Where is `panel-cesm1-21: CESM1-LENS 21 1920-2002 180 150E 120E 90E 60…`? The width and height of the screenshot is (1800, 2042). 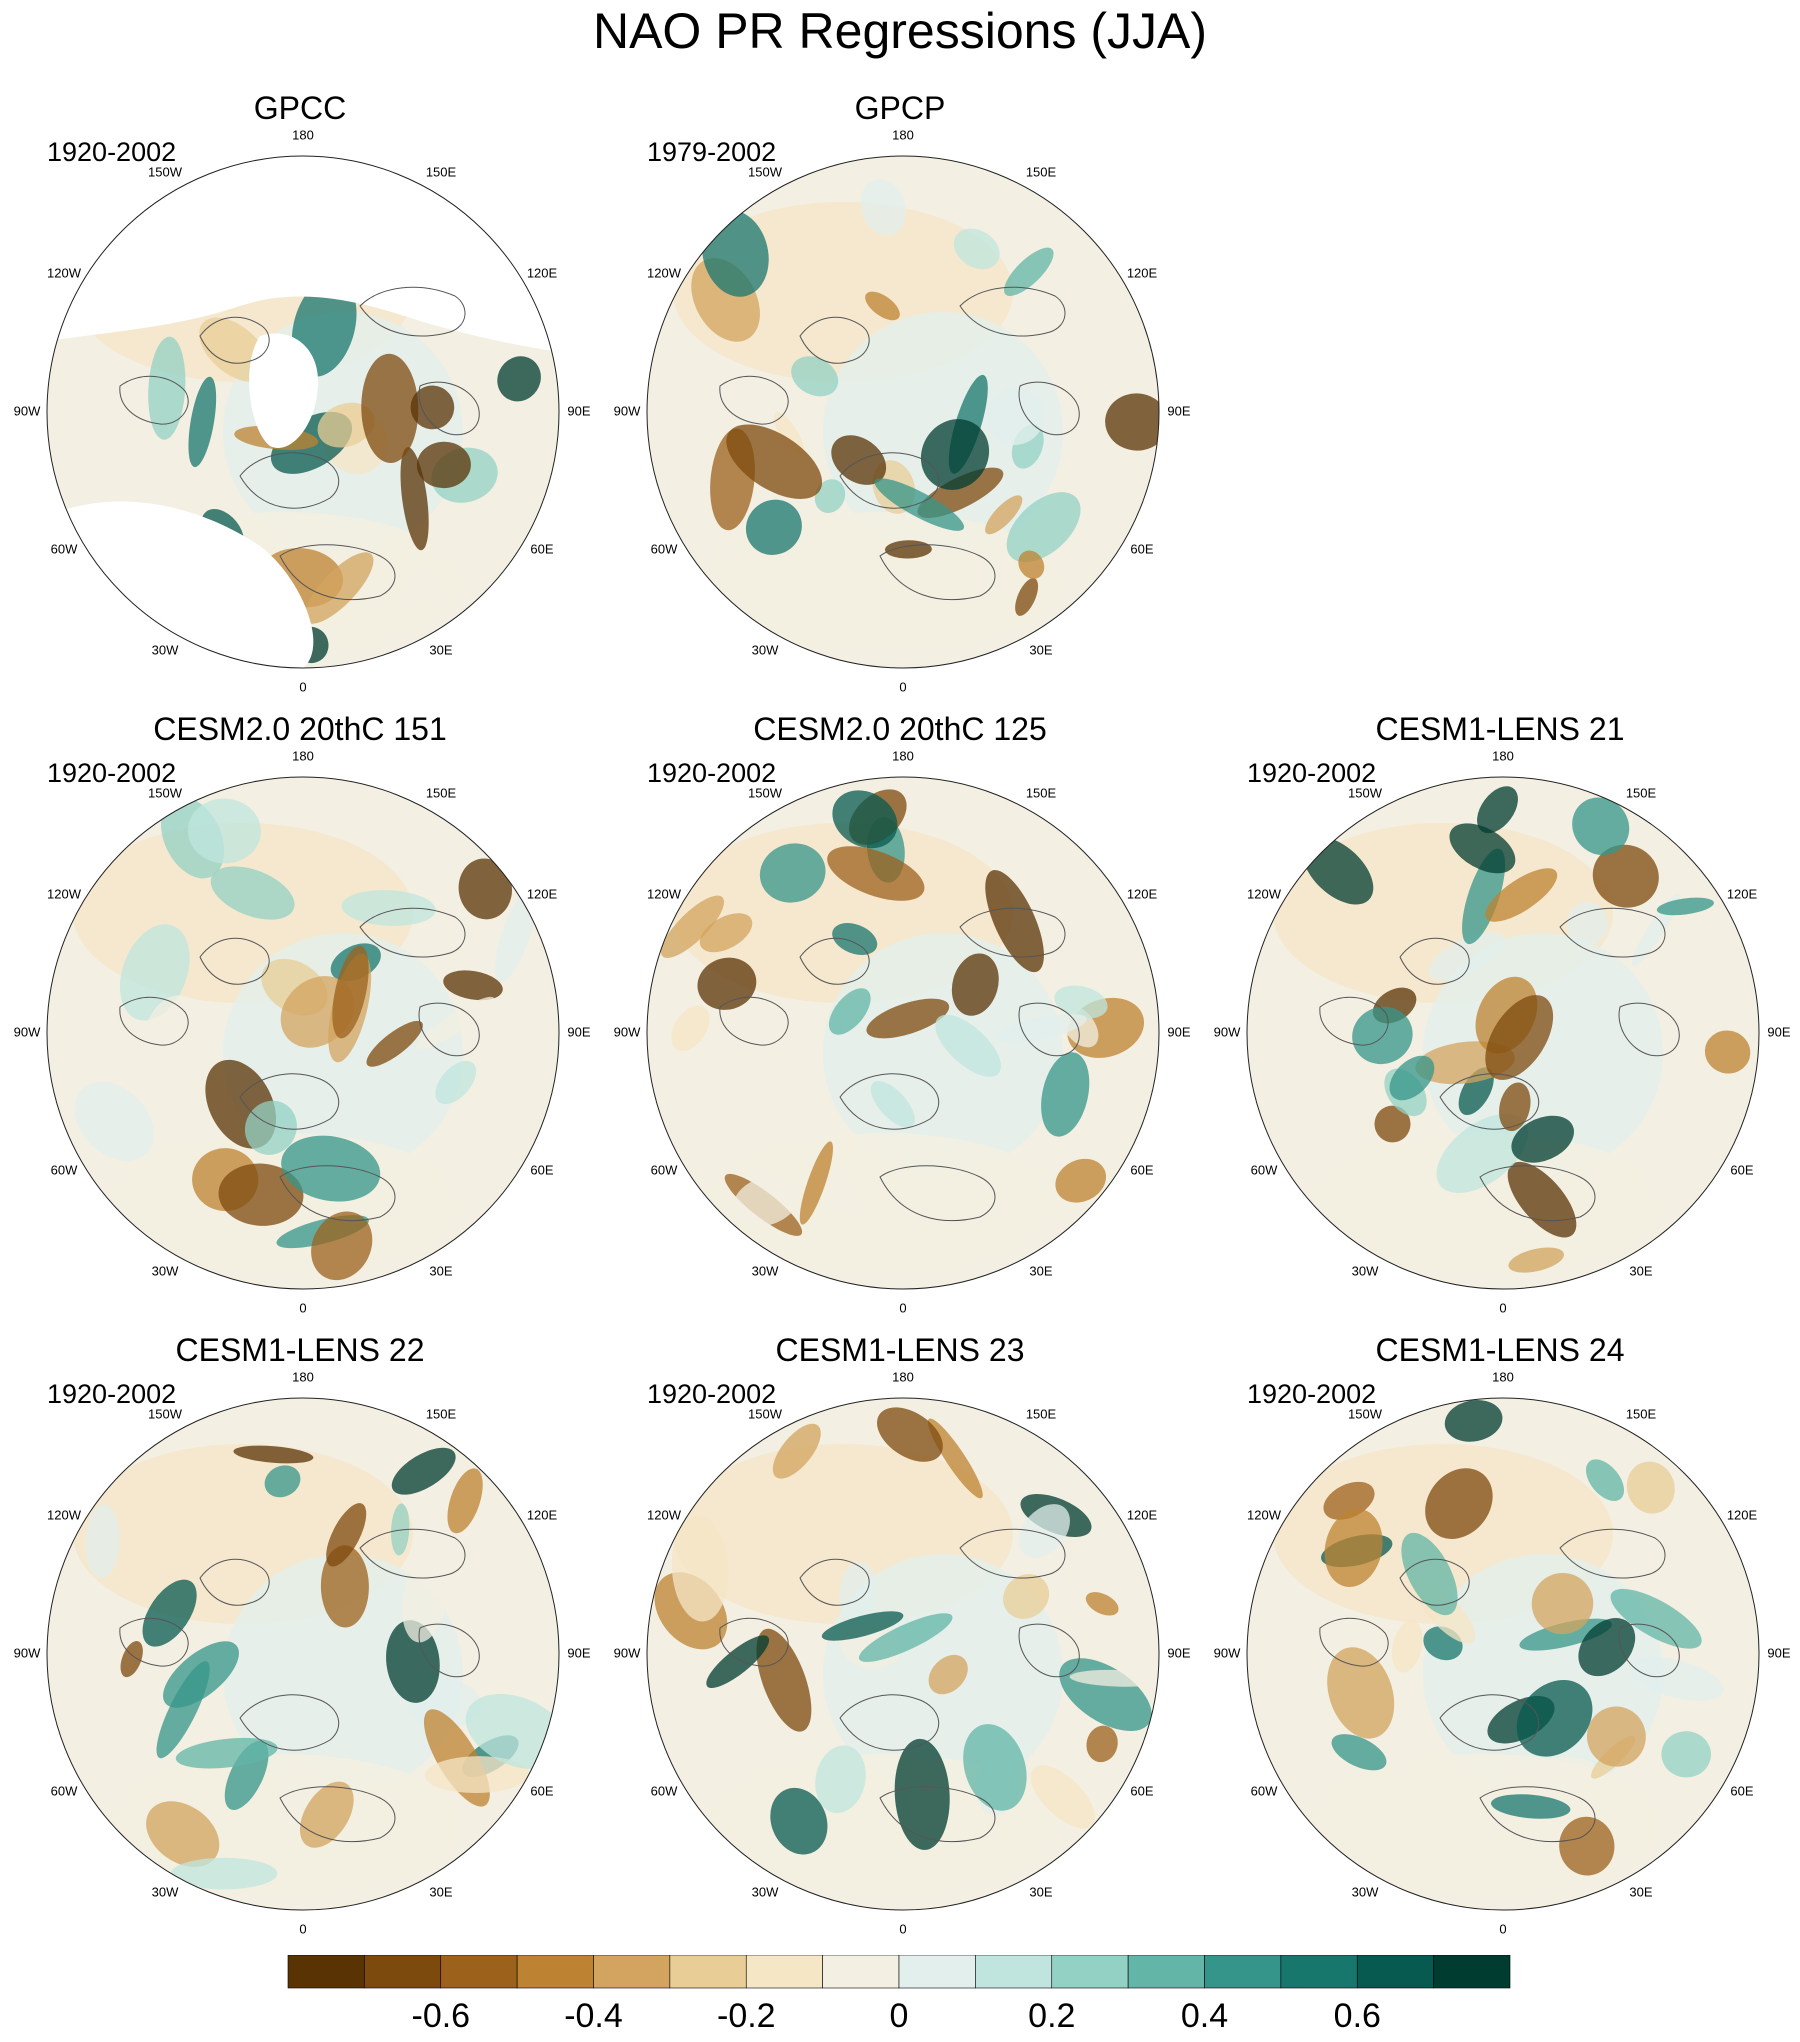 panel-cesm1-21: CESM1-LENS 21 1920-2002 180 150E 120E 90E 60… is located at coordinates (1500, 1017).